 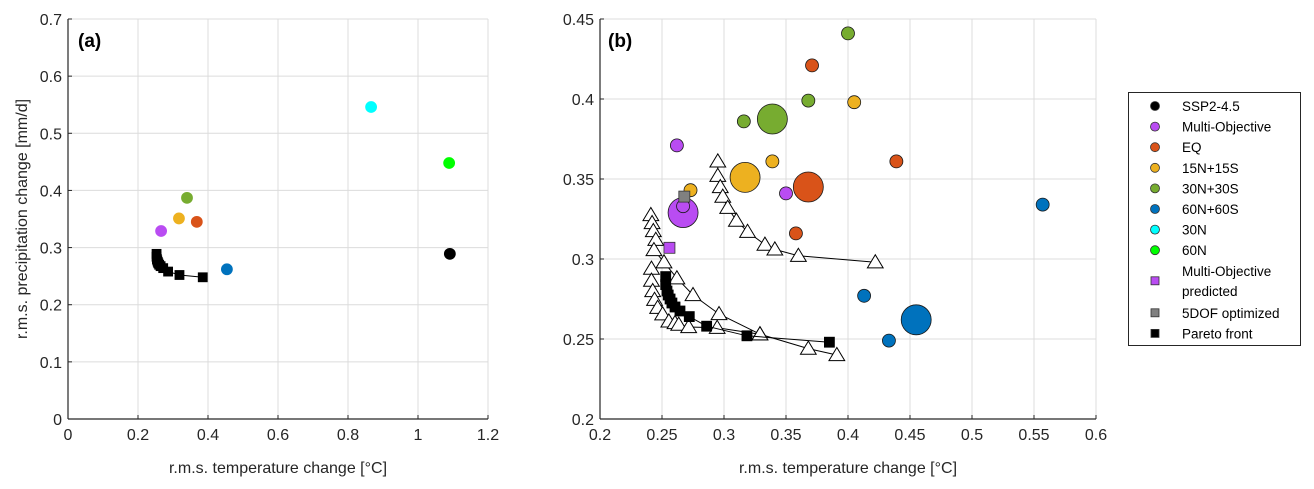 I want to click on y-tick-label: 0.7, so click(x=51, y=20).